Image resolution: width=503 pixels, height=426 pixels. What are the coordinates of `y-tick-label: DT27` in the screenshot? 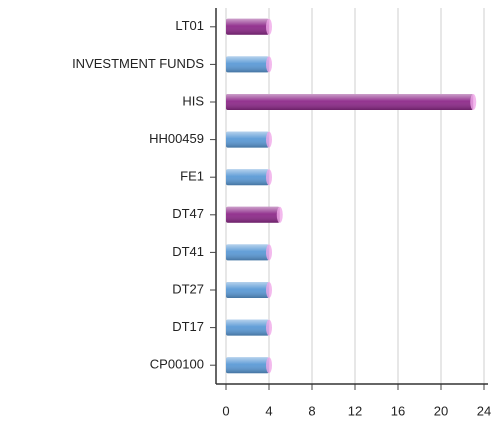 It's located at (188, 288).